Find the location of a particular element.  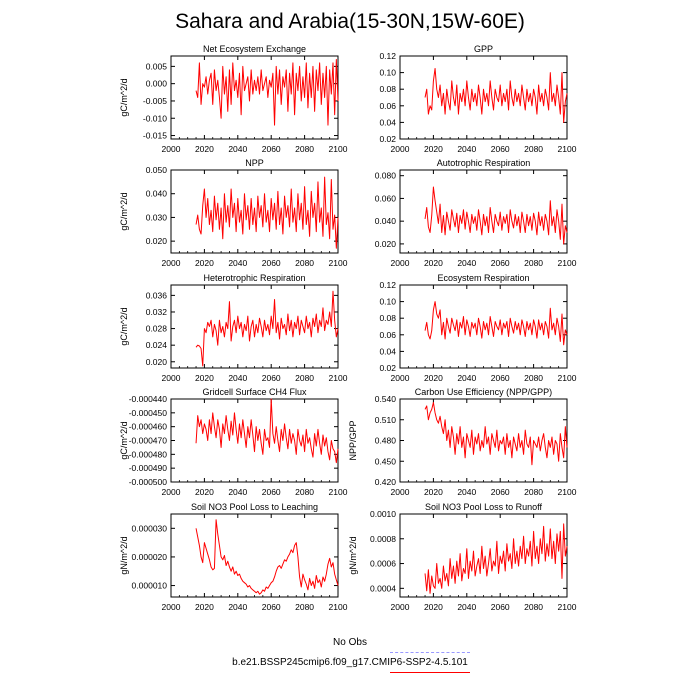

y-tick-label: -0.000470 is located at coordinates (148, 441).